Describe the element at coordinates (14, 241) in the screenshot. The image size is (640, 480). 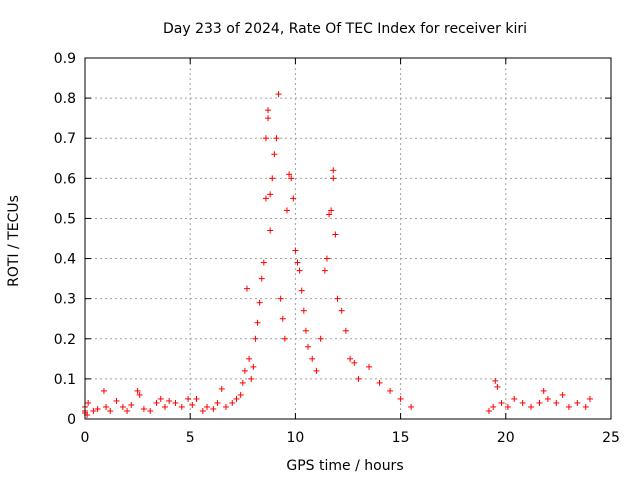
I see `y-axis-label: ROTI / TECUs` at that location.